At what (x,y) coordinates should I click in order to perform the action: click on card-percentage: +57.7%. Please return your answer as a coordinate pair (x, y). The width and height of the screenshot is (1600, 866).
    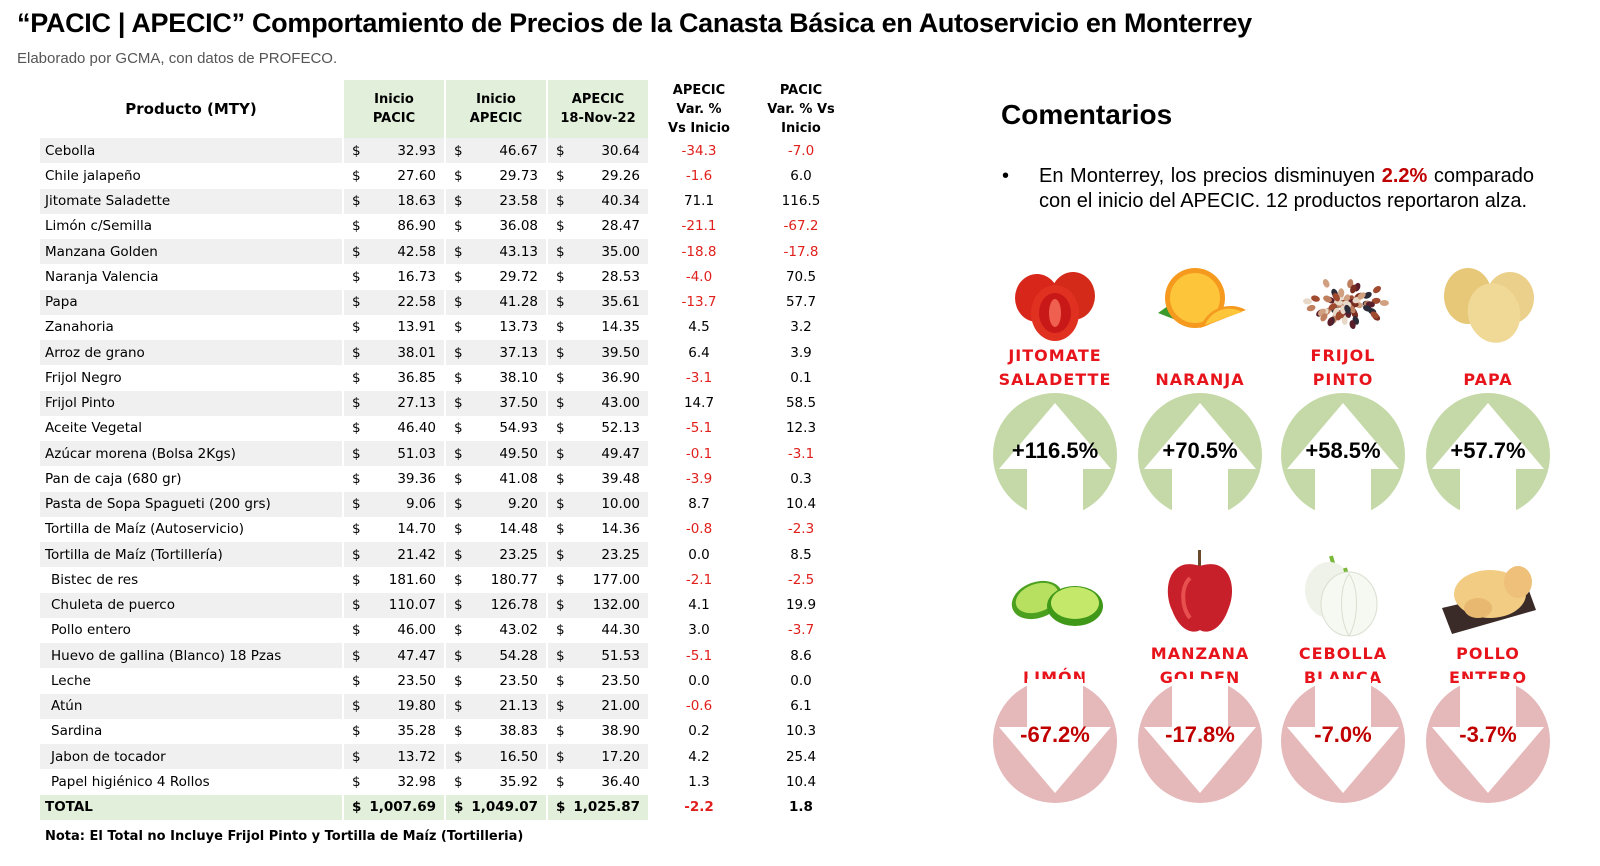
    Looking at the image, I should click on (1488, 450).